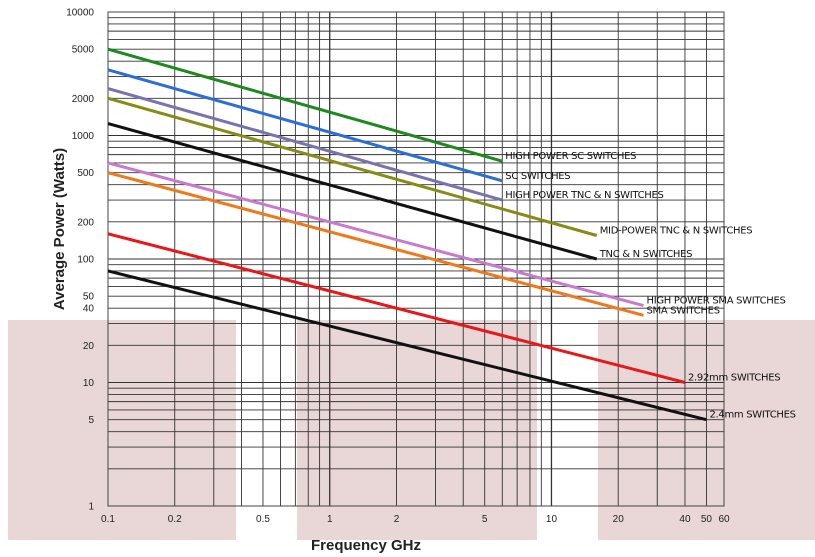 The width and height of the screenshot is (815, 557). What do you see at coordinates (752, 415) in the screenshot?
I see `series-label: 2.4mm SWITCHES` at bounding box center [752, 415].